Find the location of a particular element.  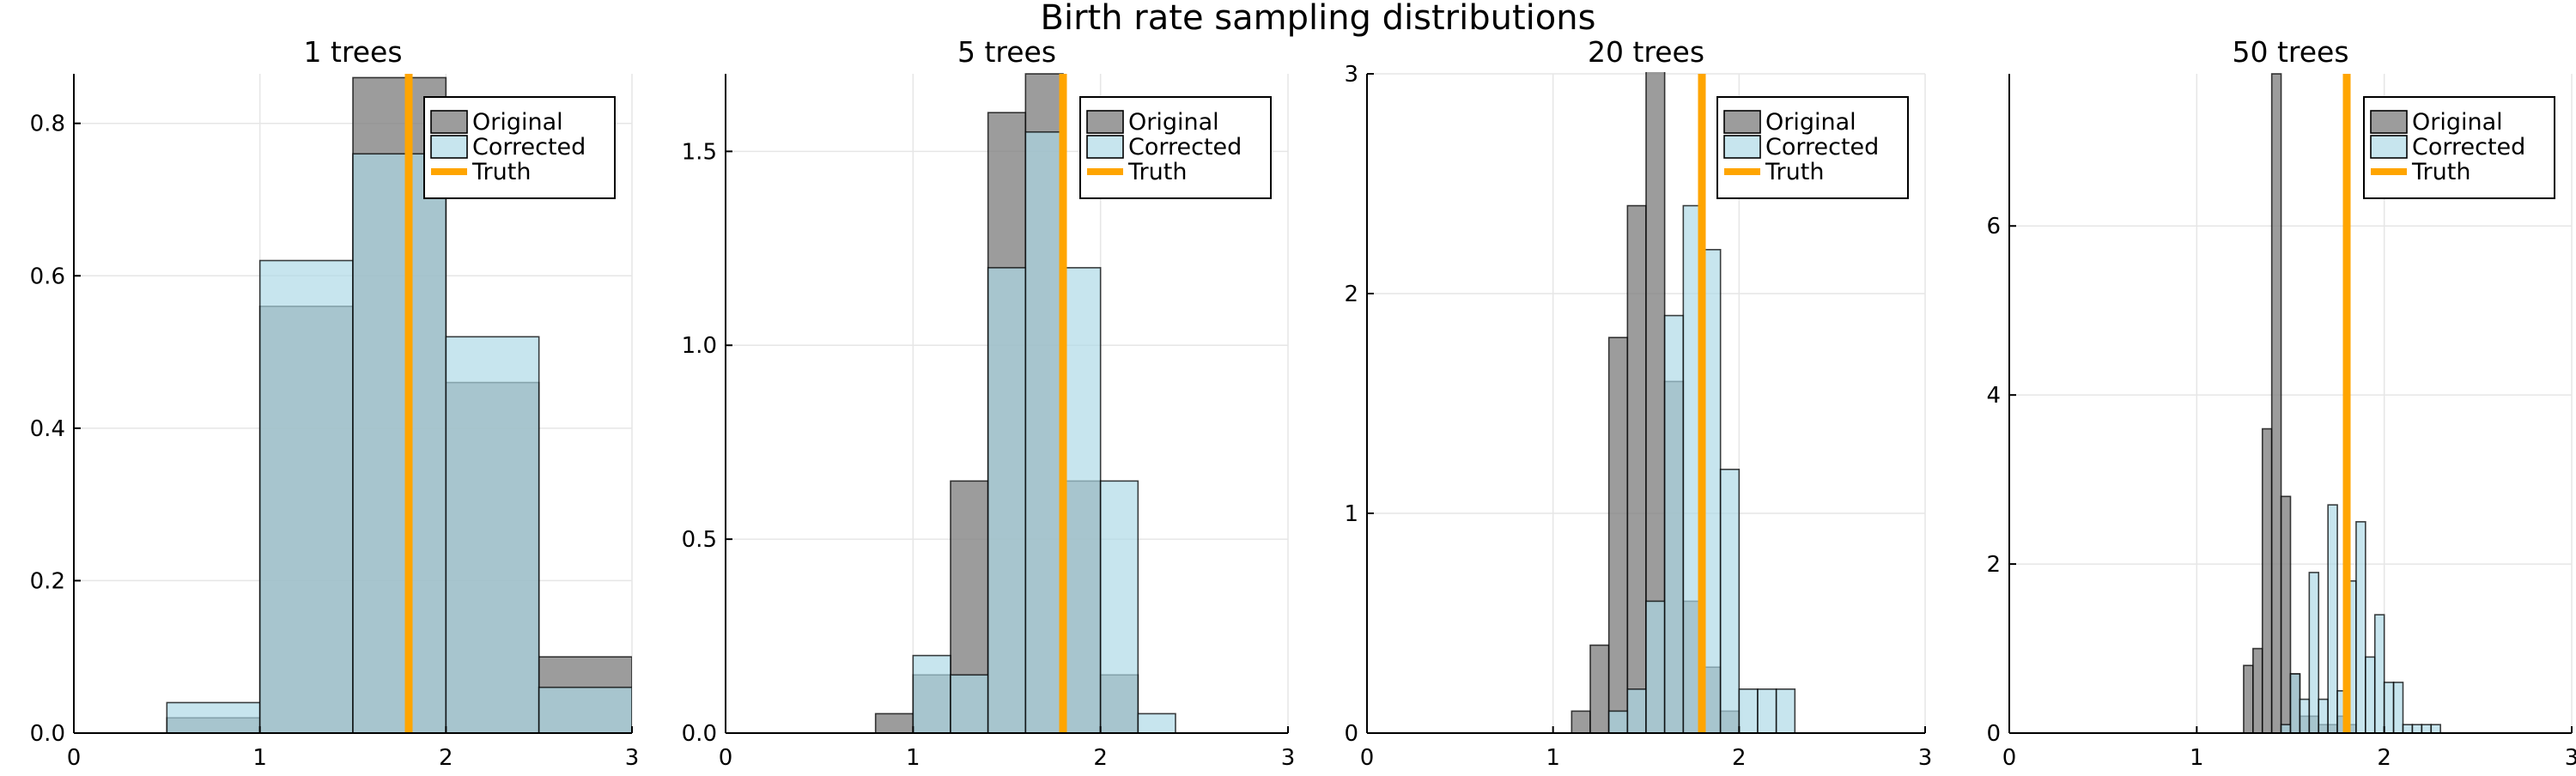

series-original is located at coordinates (2300, 403).